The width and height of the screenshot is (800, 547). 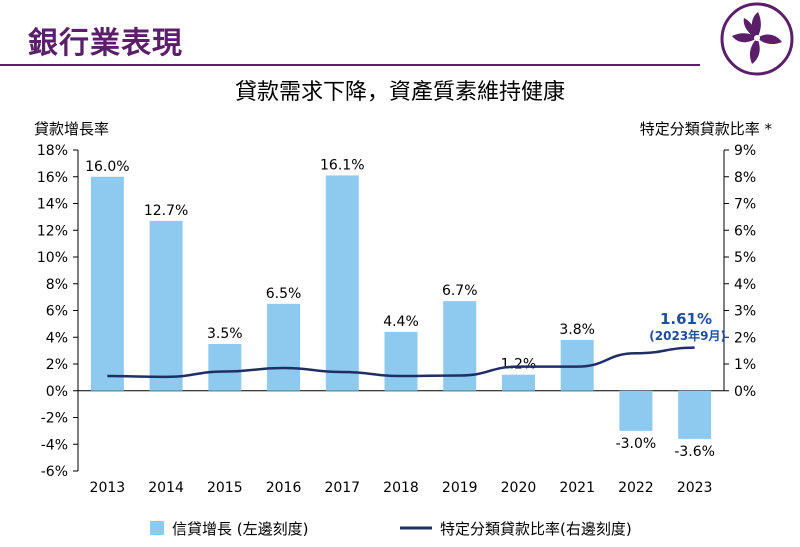 I want to click on legend-bar-swatch, so click(x=157, y=528).